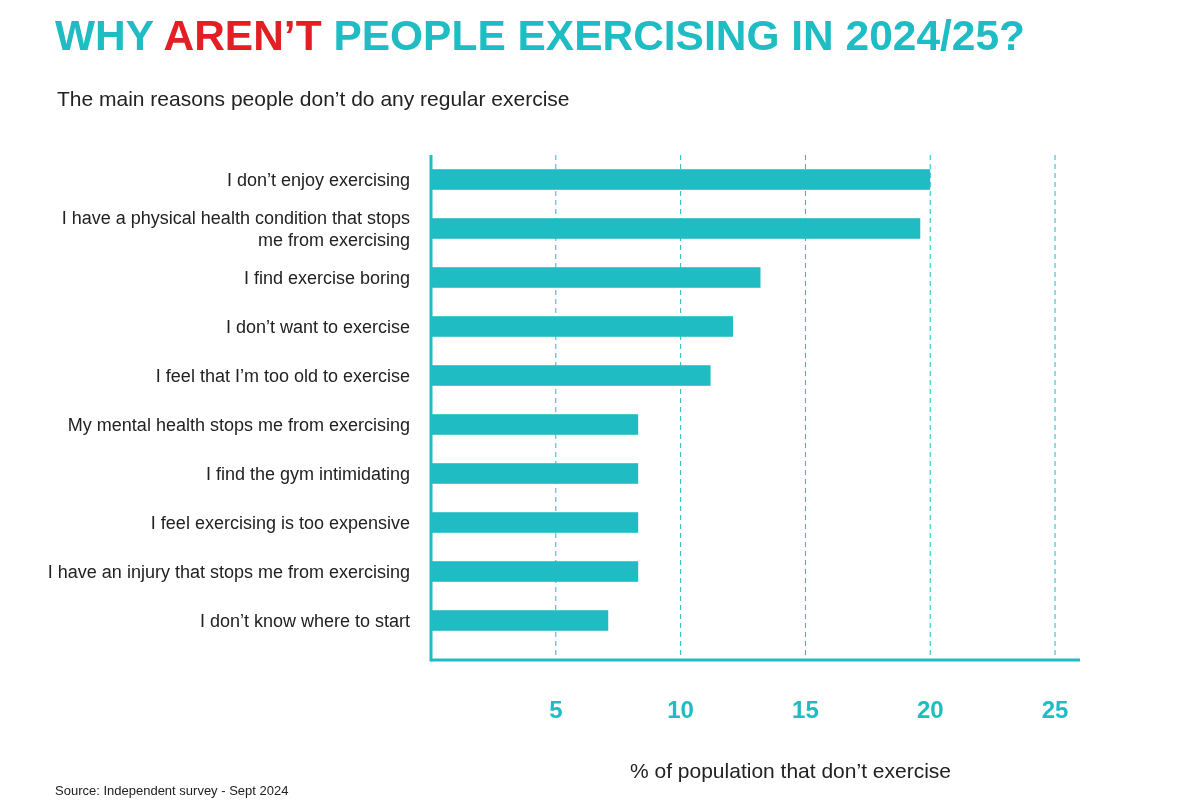 Image resolution: width=1200 pixels, height=800 pixels. I want to click on x-tick-label: 20, so click(930, 709).